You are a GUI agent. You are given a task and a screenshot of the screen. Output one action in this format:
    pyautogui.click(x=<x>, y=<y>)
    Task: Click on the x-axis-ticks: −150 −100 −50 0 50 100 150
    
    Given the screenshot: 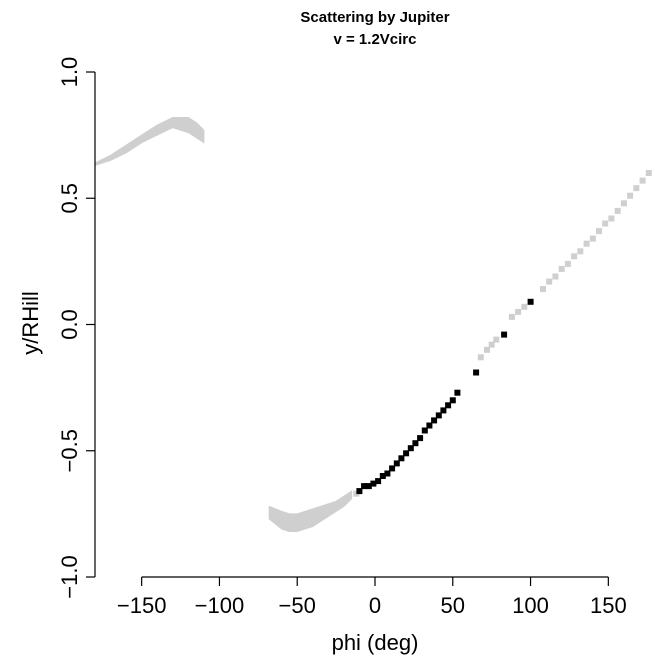 What is the action you would take?
    pyautogui.click(x=372, y=597)
    